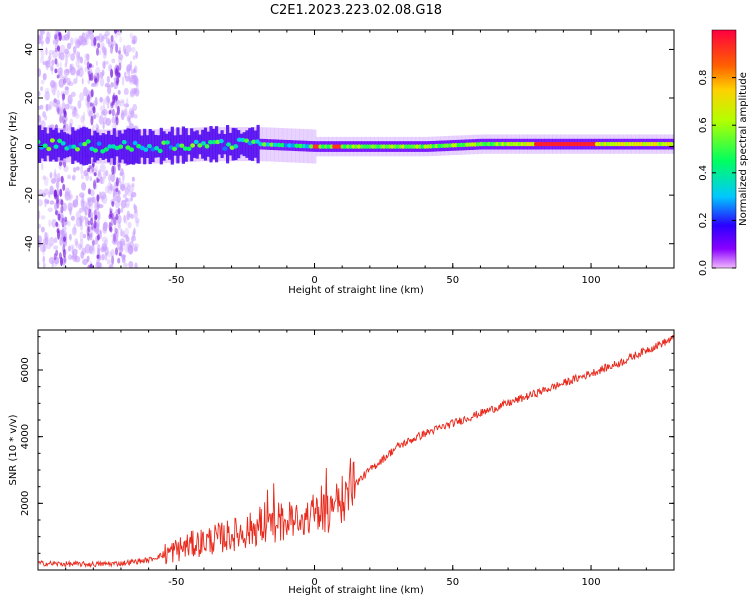 The height and width of the screenshot is (600, 750). What do you see at coordinates (314, 280) in the screenshot?
I see `spectrogram-x-tick-label: 0` at bounding box center [314, 280].